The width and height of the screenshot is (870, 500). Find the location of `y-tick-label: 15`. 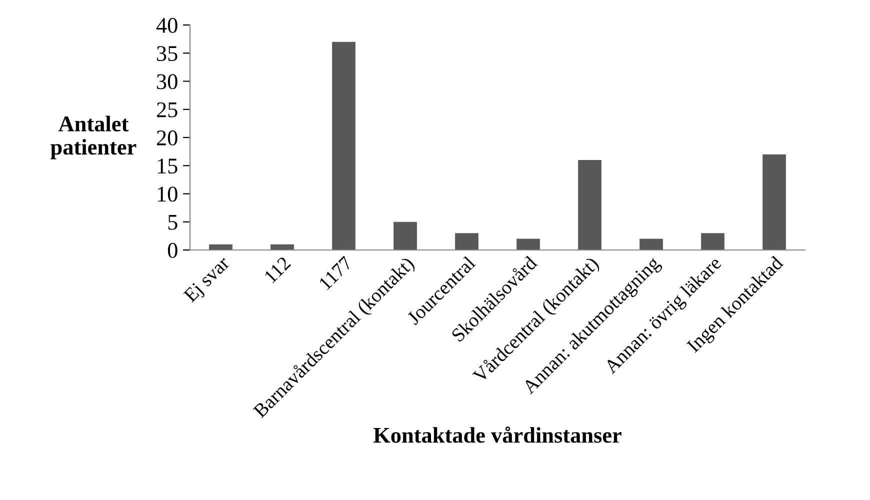

y-tick-label: 15 is located at coordinates (168, 166).